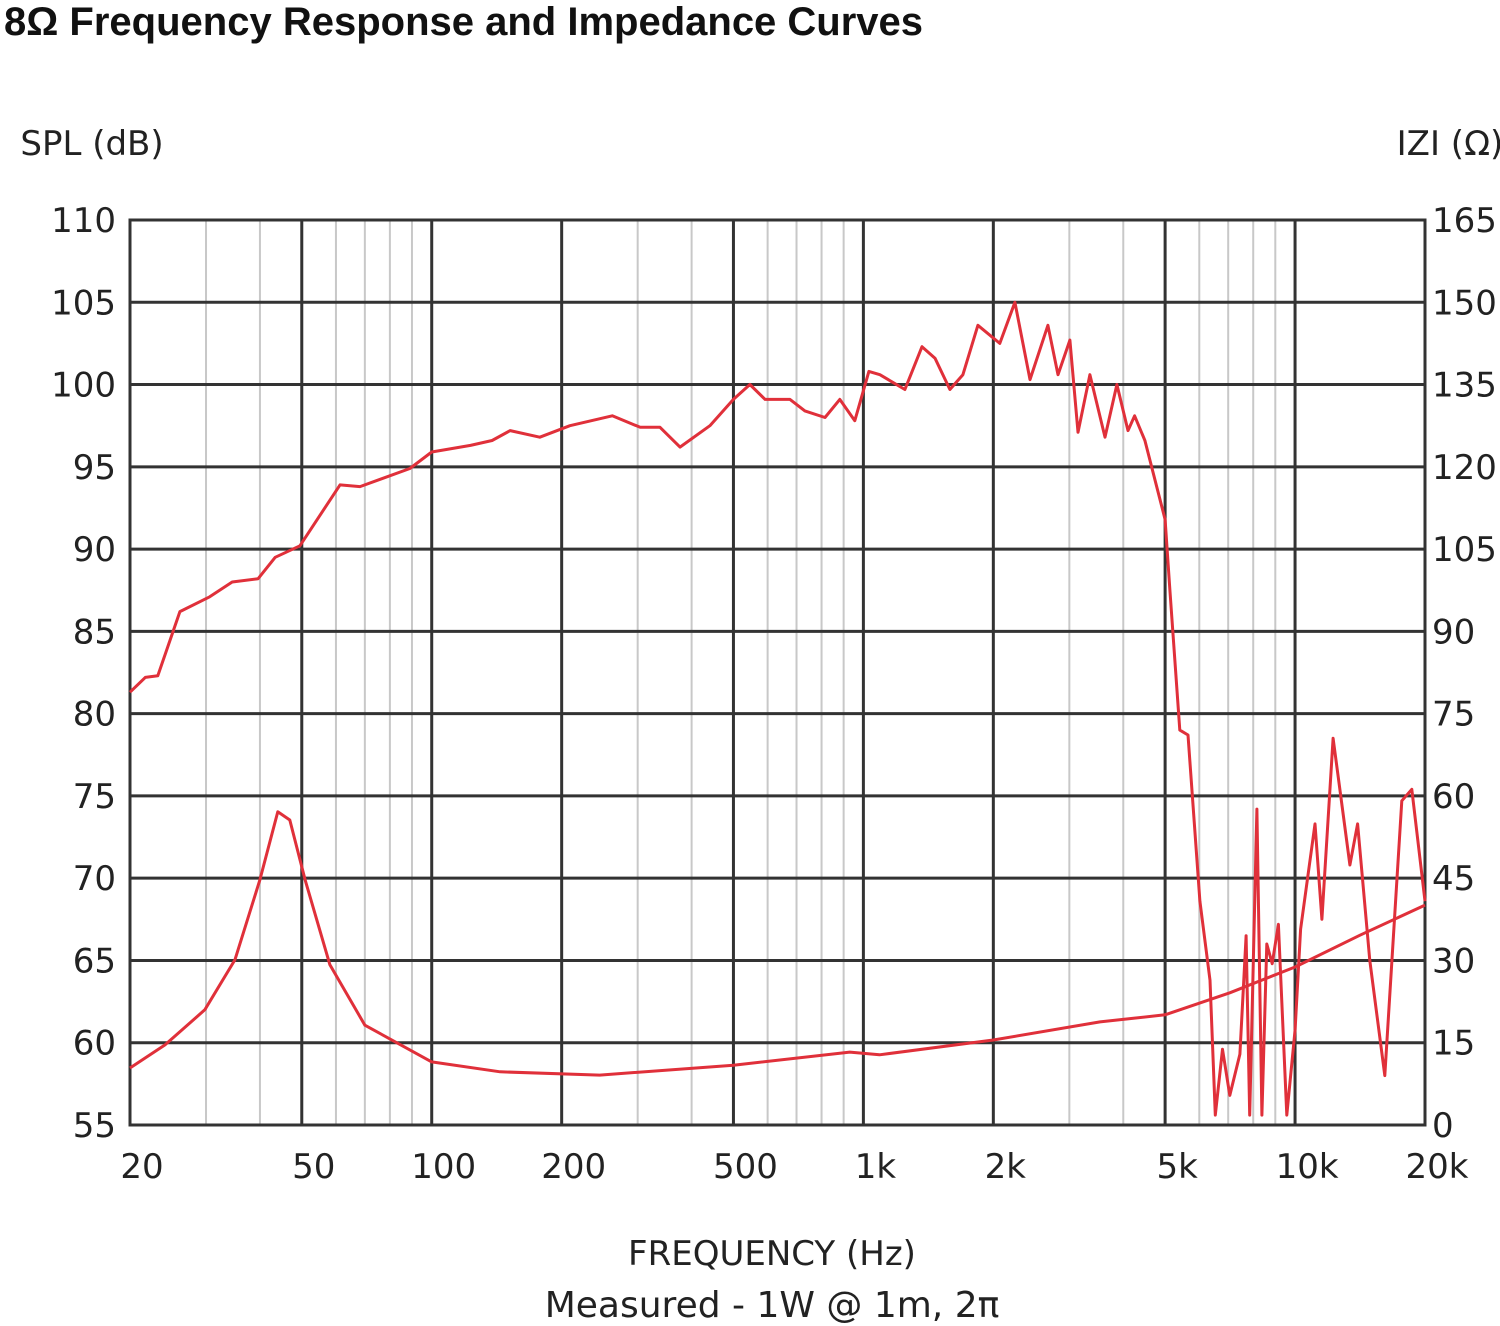 The height and width of the screenshot is (1326, 1500). What do you see at coordinates (1453, 961) in the screenshot?
I see `y-right-tick-label: 30` at bounding box center [1453, 961].